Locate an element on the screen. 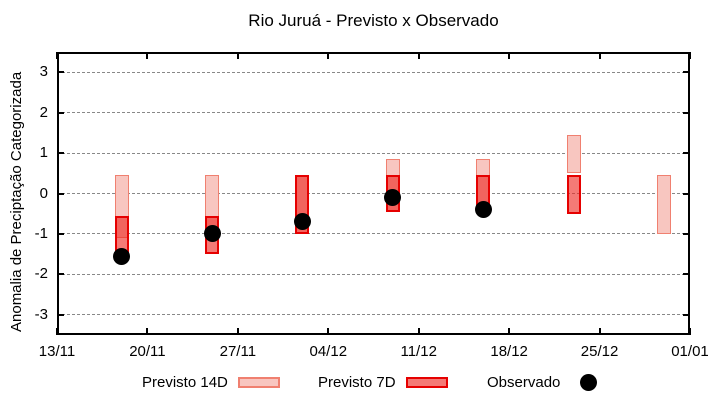 This screenshot has height=400, width=720. y-tick-label: -2 is located at coordinates (41, 274).